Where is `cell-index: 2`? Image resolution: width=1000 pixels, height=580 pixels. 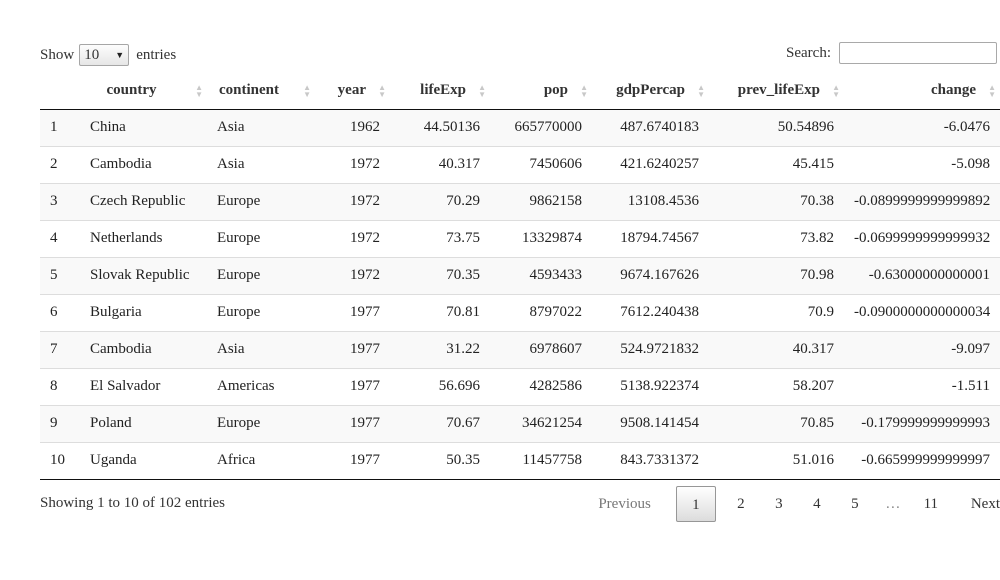
cell-index: 2 is located at coordinates (60, 164).